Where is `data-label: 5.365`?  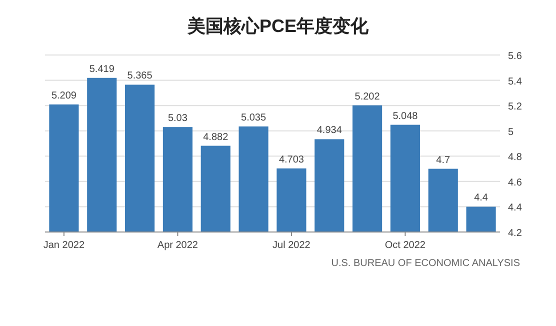
data-label: 5.365 is located at coordinates (140, 76).